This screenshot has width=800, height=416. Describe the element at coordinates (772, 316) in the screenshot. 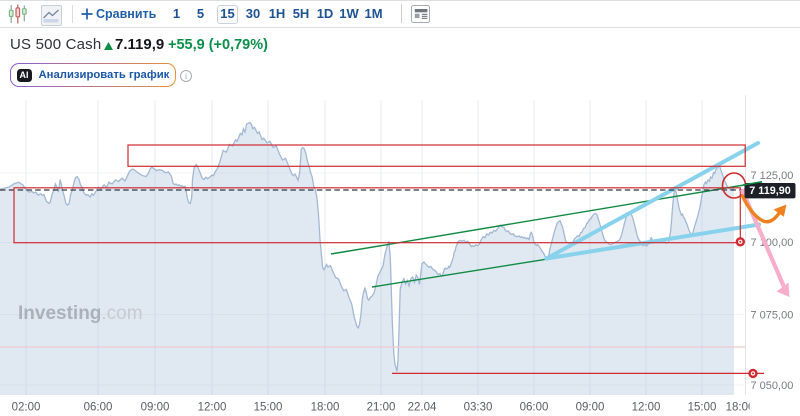

I see `svg-text: 7 075,00` at that location.